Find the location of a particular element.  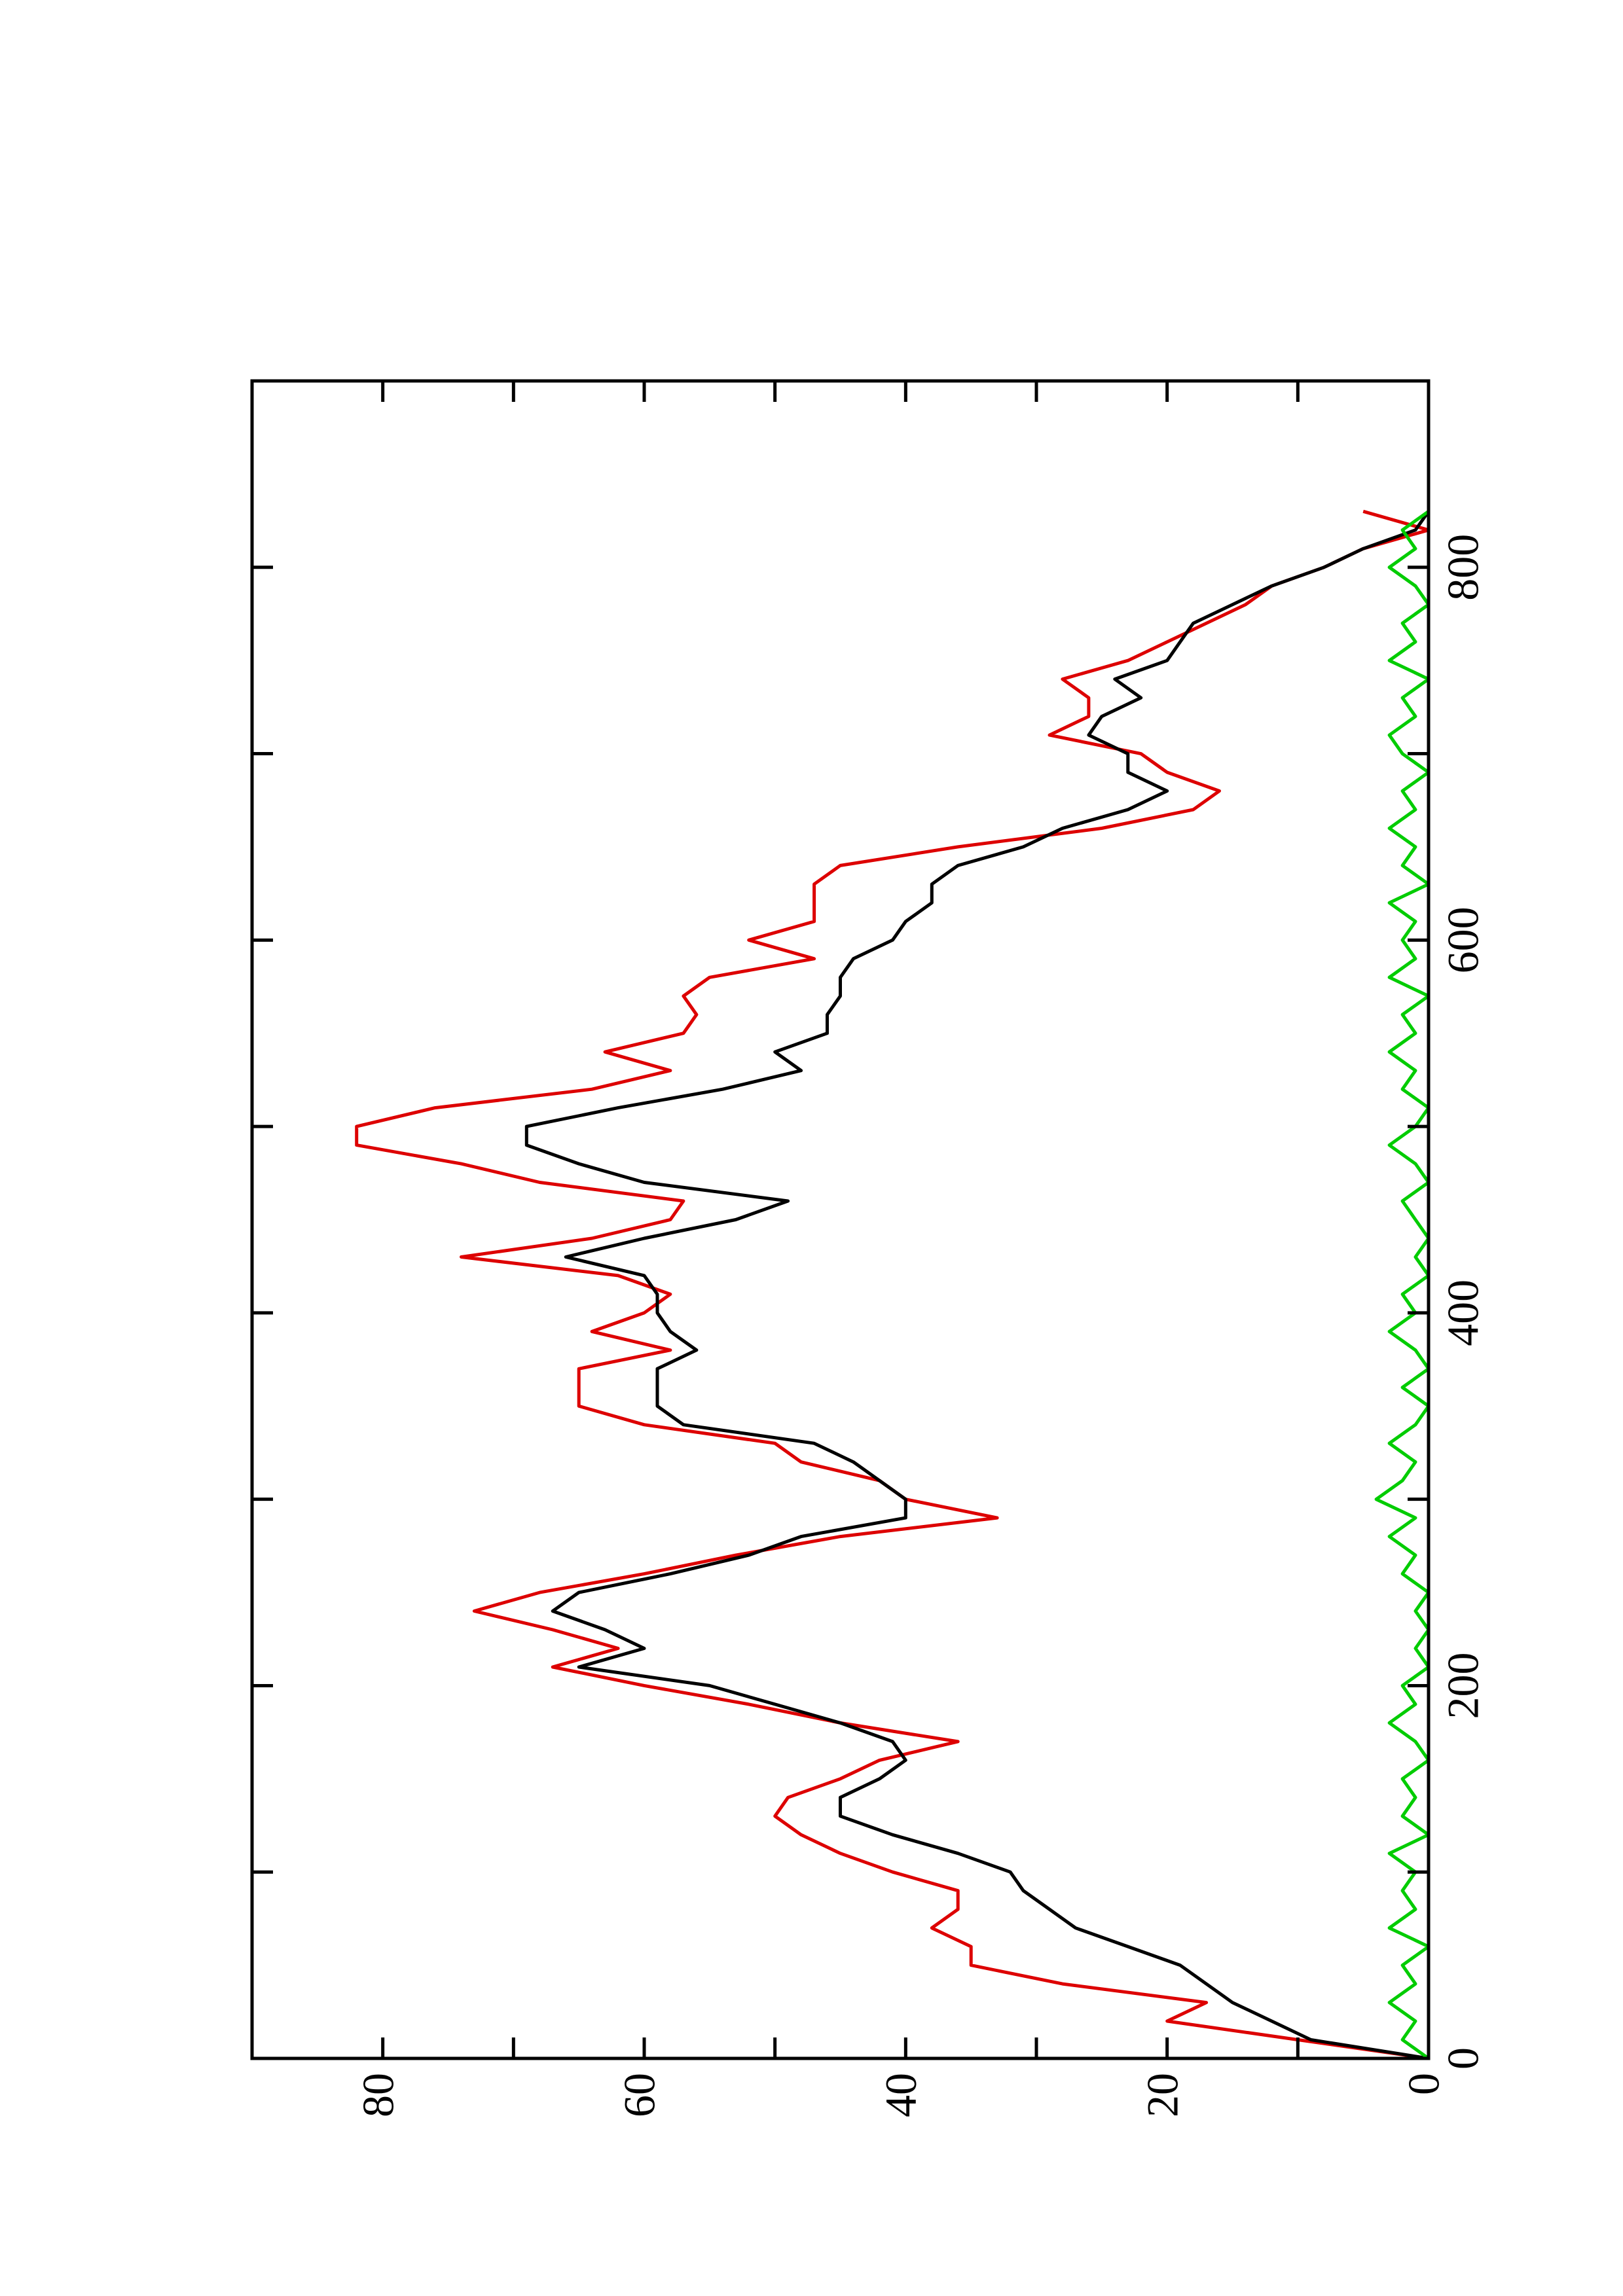

x-tick-label: 0 is located at coordinates (1463, 2058).